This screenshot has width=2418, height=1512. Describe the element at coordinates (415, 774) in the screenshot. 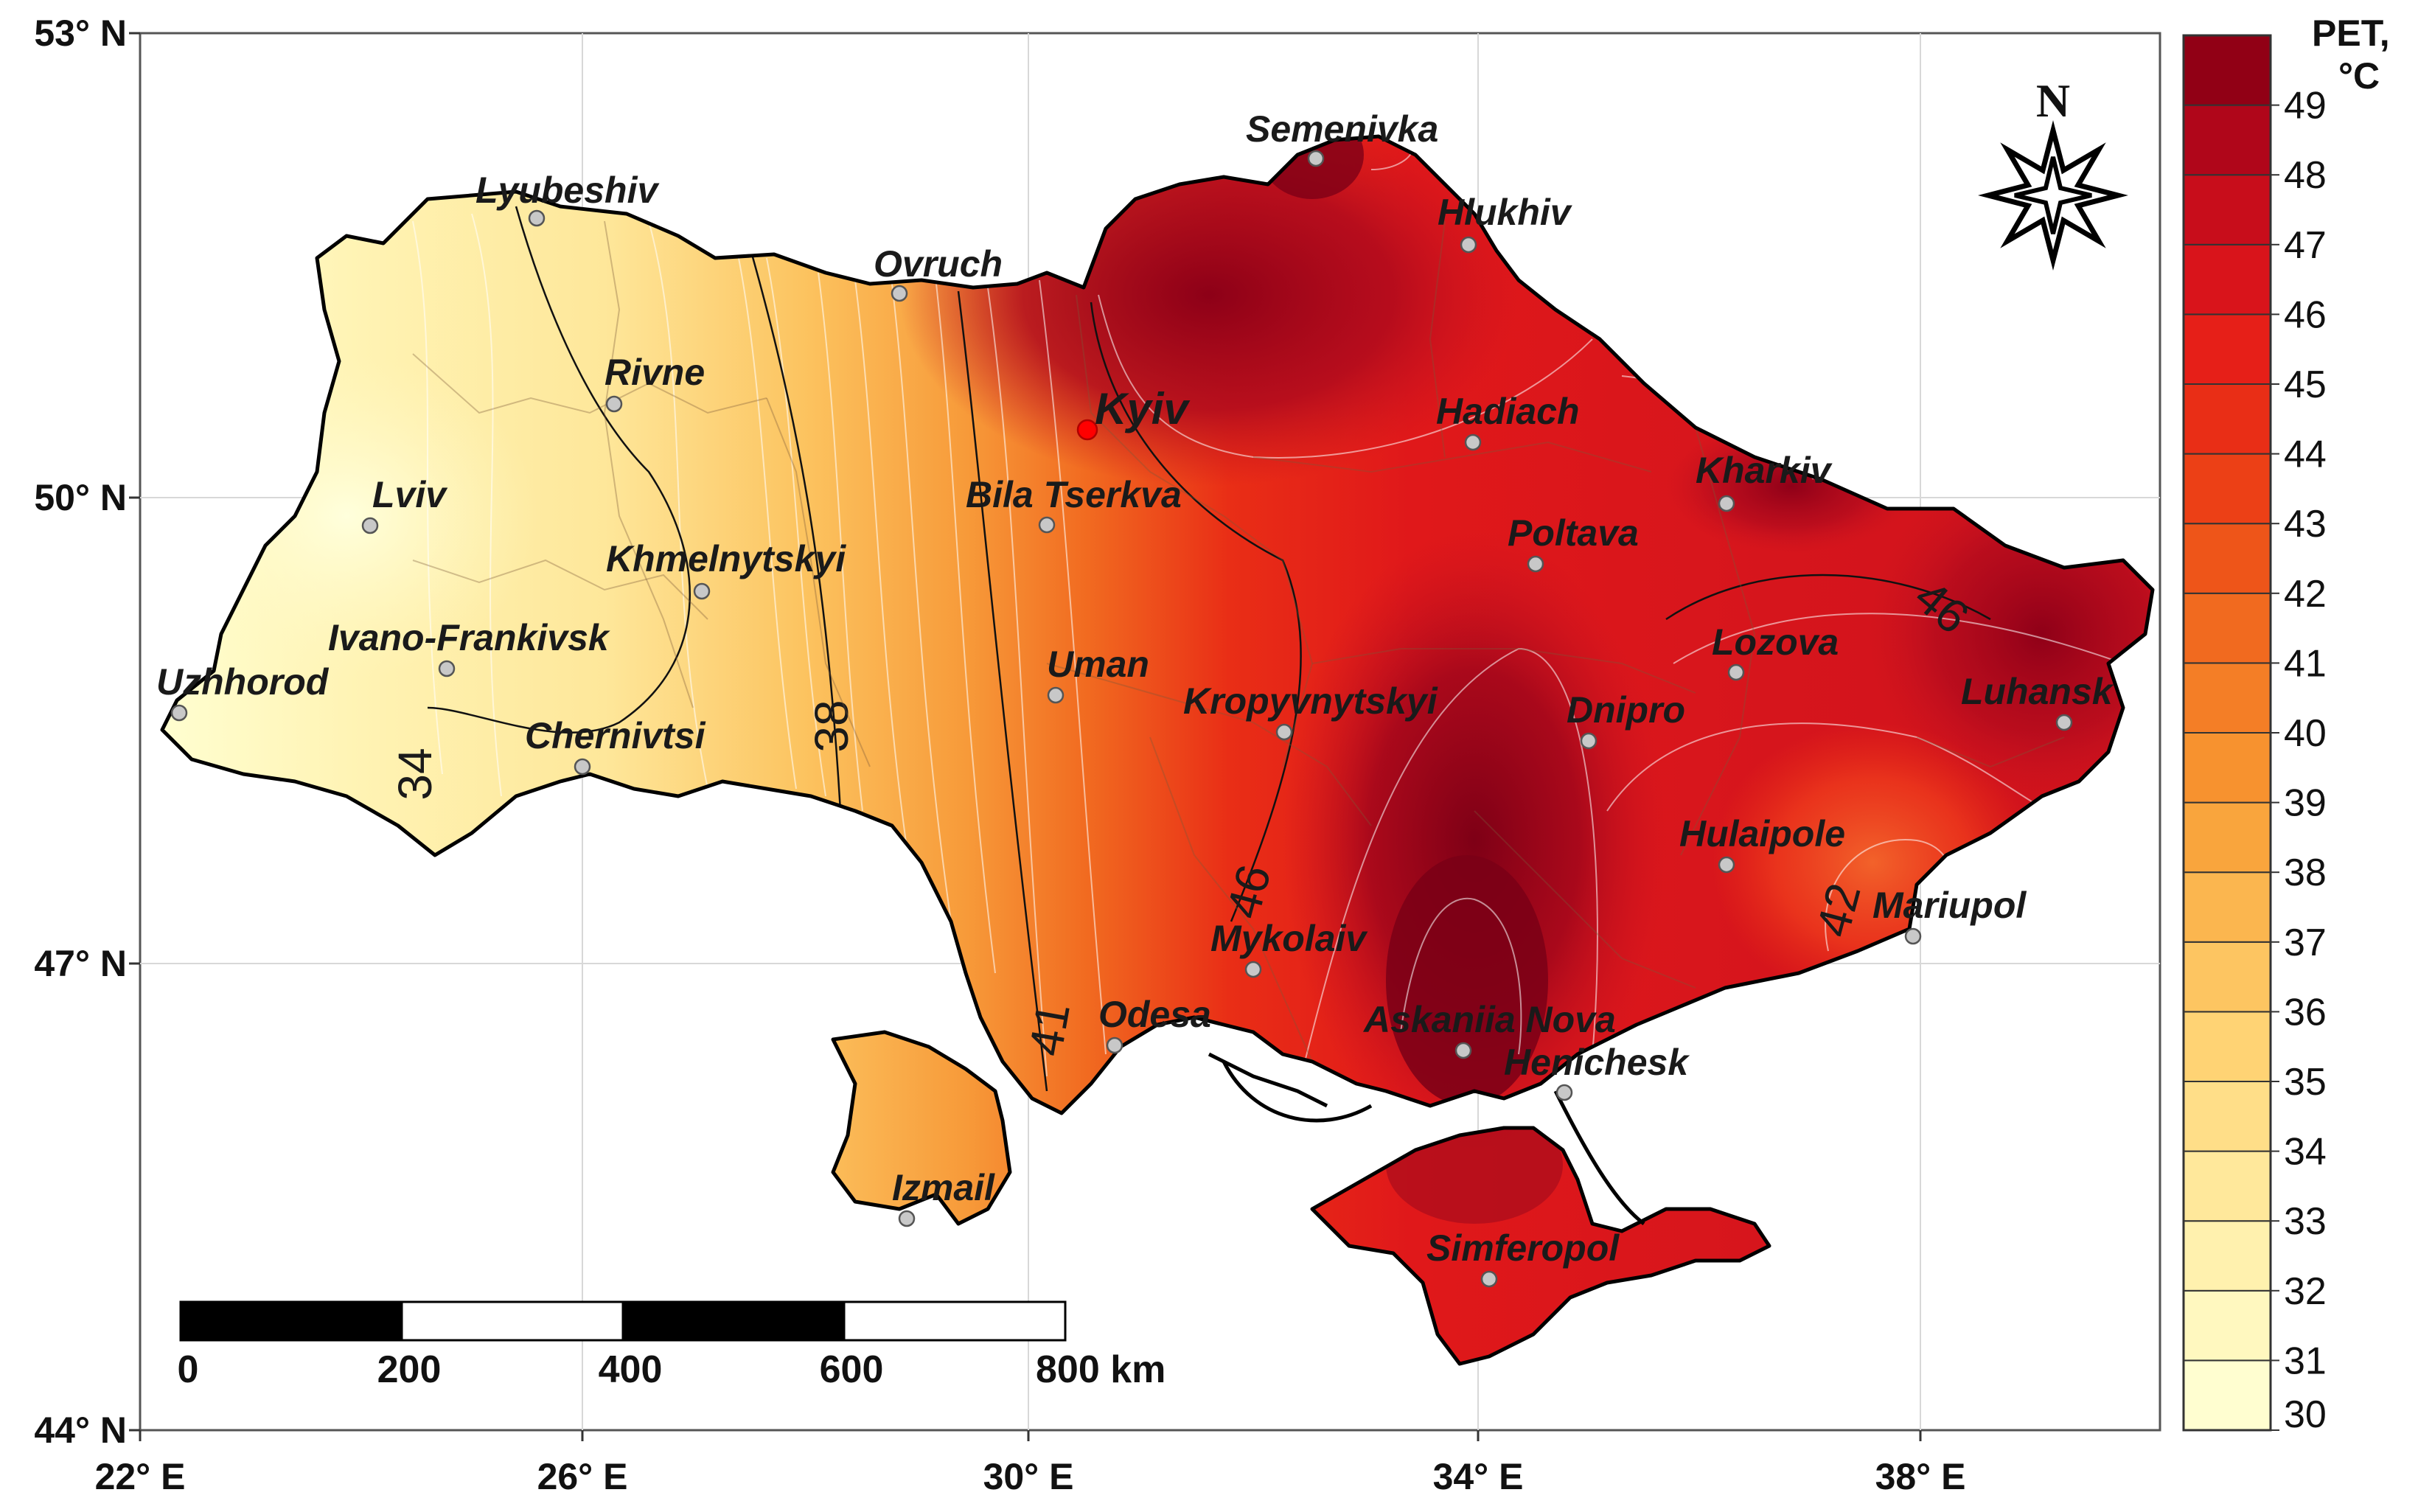

I see `isoline-label: 34` at that location.